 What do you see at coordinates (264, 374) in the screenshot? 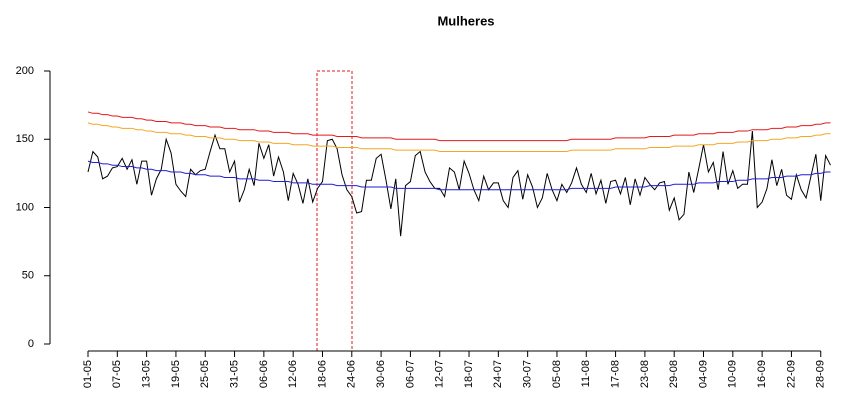
I see `x-tick-label: 06-06` at bounding box center [264, 374].